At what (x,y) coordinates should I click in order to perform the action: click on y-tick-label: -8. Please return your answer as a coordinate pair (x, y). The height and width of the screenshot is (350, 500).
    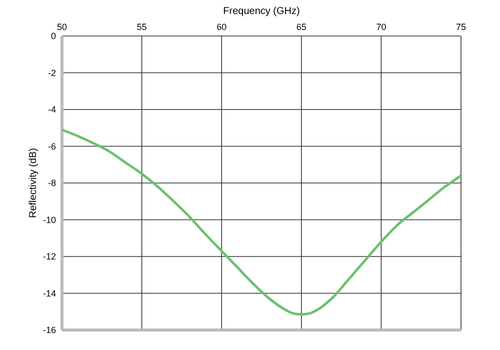
    Looking at the image, I should click on (52, 183).